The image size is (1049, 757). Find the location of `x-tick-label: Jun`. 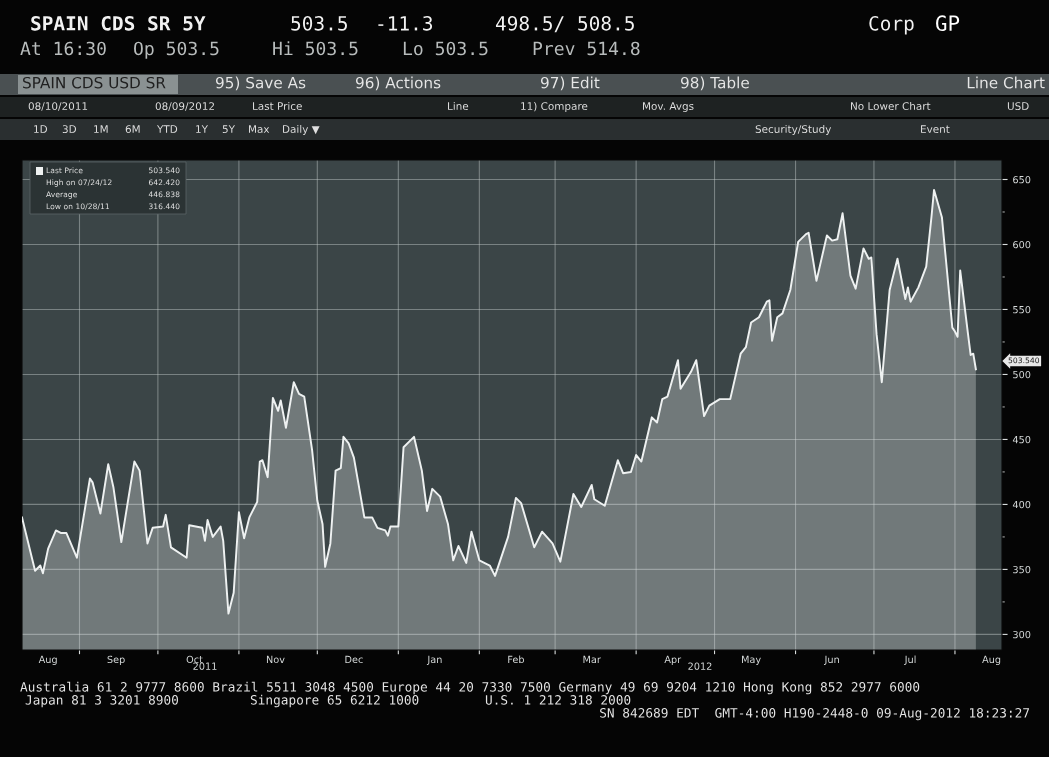

x-tick-label: Jun is located at coordinates (831, 660).